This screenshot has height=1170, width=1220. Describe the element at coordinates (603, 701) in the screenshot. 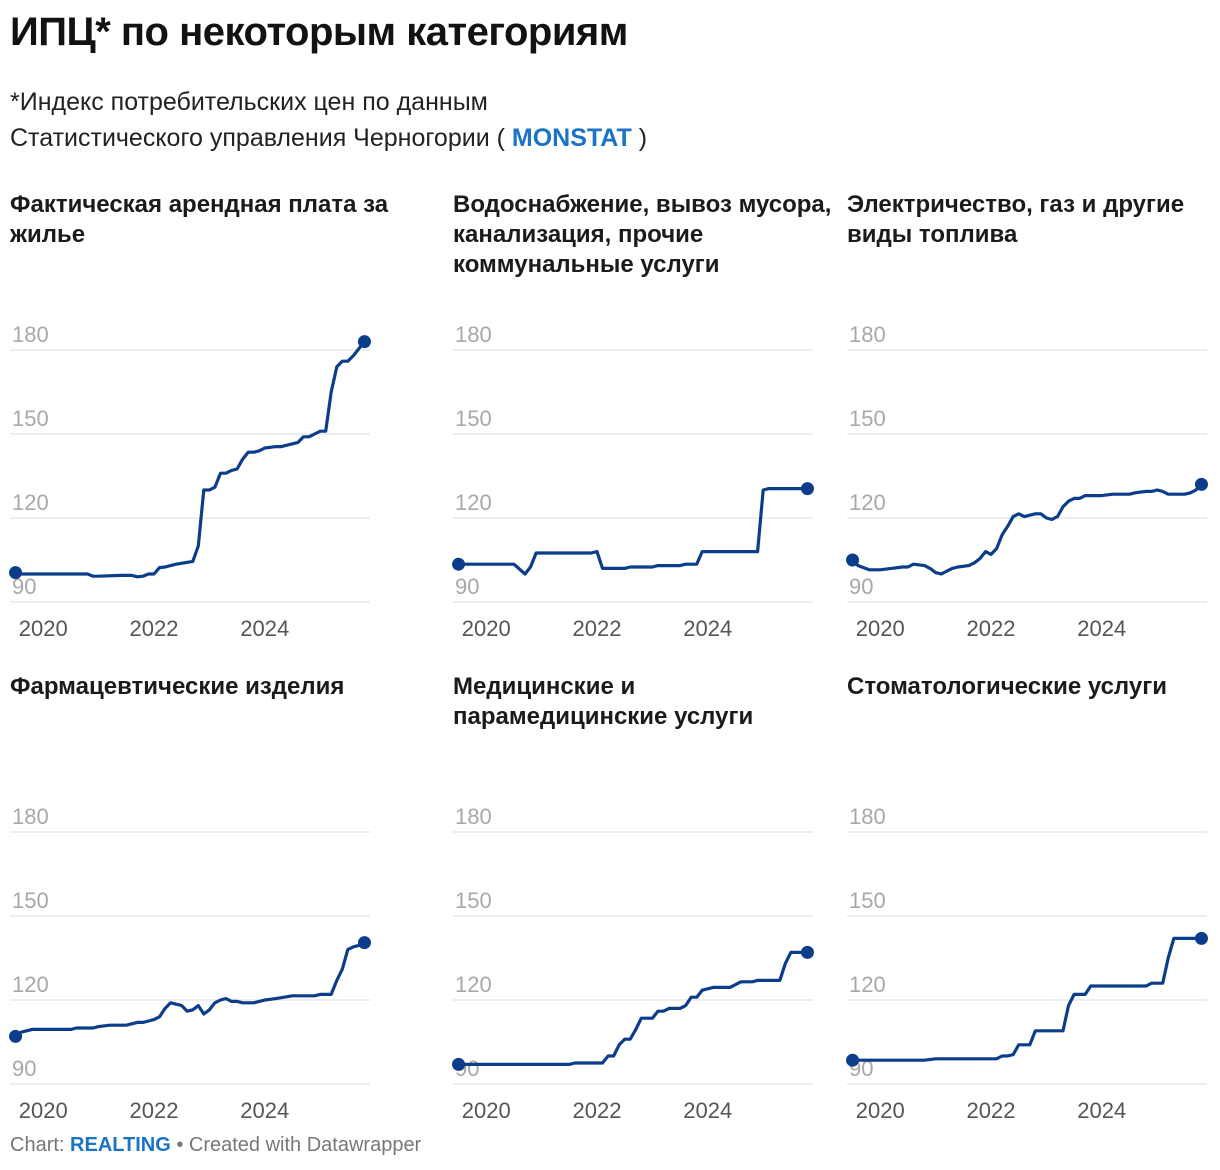

I see `chart-title: Медицинские и парамедицинские услуги` at that location.